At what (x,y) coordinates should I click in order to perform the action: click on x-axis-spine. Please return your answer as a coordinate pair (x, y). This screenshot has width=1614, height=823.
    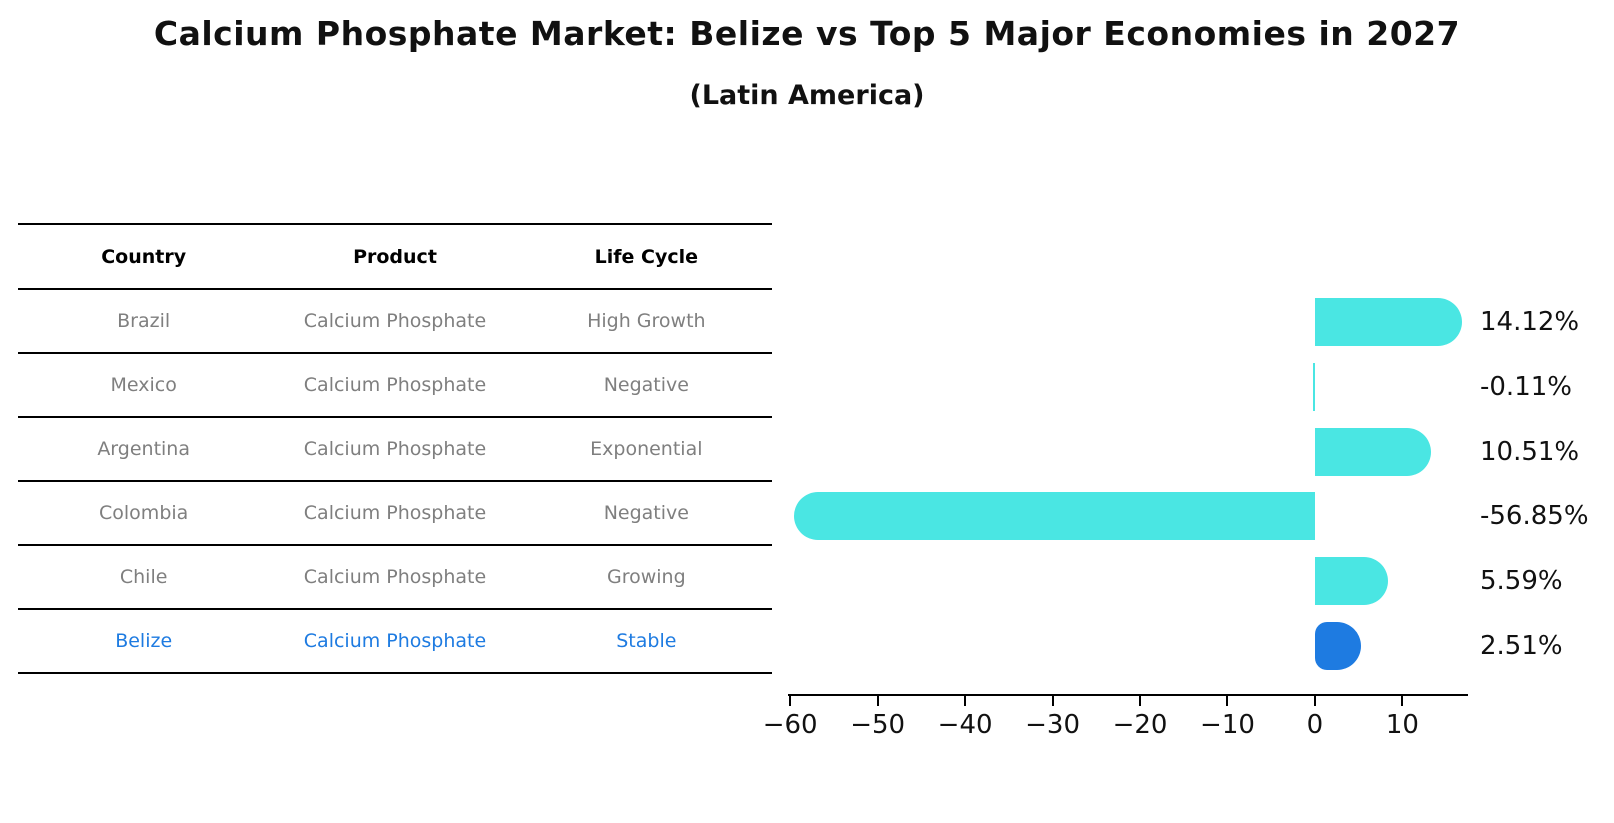
    Looking at the image, I should click on (1128, 695).